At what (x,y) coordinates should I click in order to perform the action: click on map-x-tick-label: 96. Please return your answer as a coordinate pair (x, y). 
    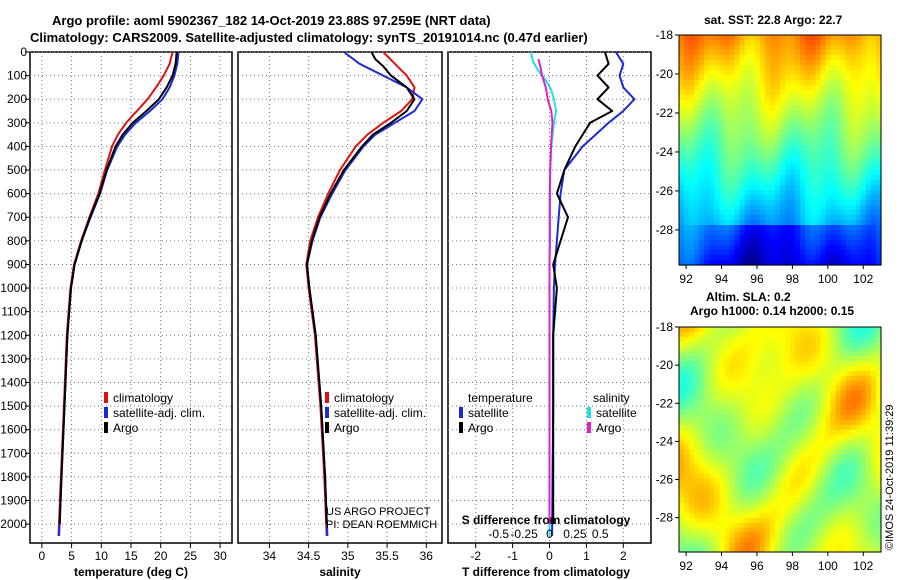
    Looking at the image, I should click on (757, 566).